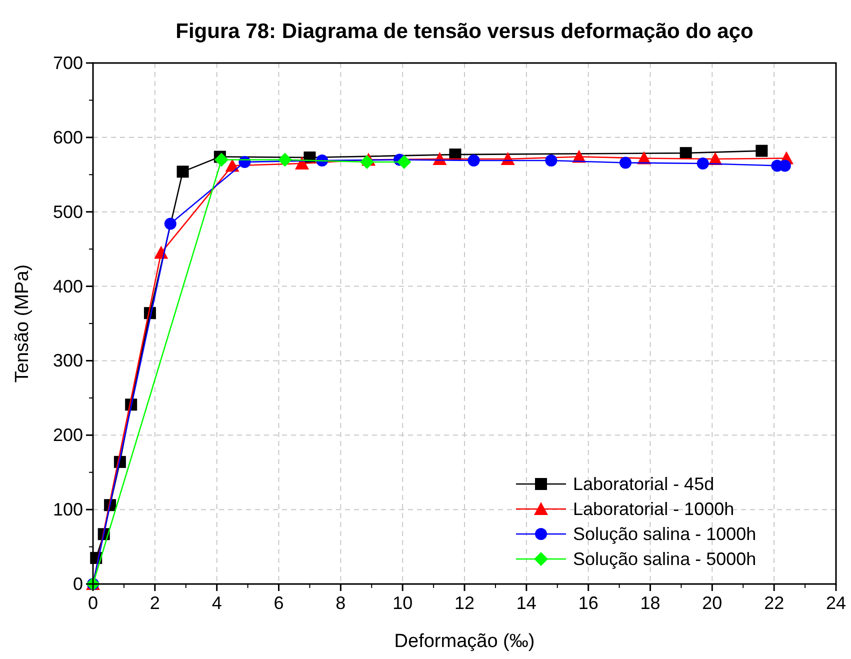  What do you see at coordinates (67, 435) in the screenshot?
I see `y-tick-label: 200` at bounding box center [67, 435].